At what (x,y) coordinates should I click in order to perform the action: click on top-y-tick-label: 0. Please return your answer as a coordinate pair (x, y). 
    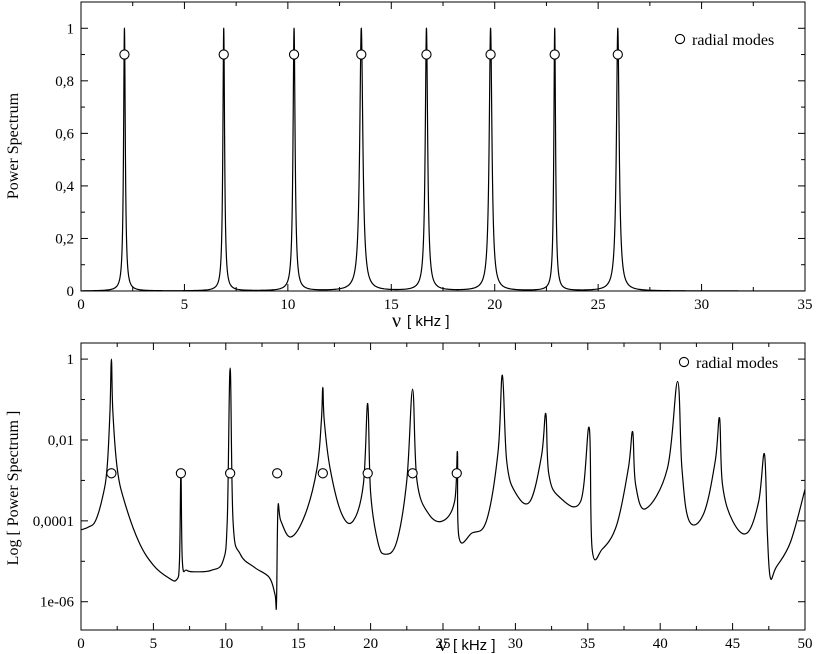
    Looking at the image, I should click on (71, 292).